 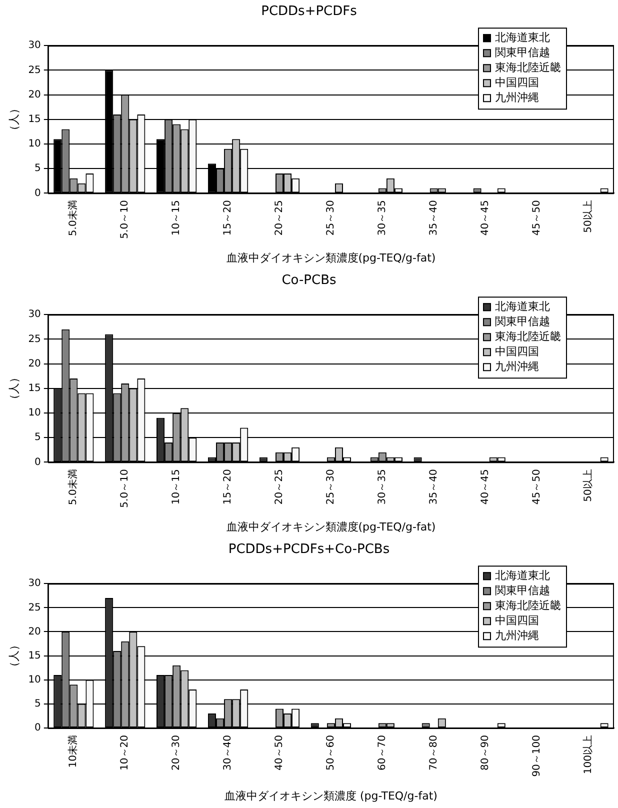 I want to click on x-tick-label: 20～30, so click(x=176, y=752).